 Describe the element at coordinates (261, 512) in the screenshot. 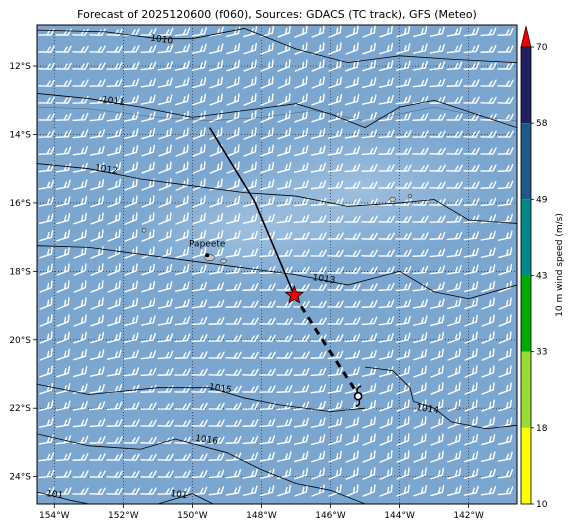

I see `x-axis-ticks: 154°W 152°W 150°W 148°W 146°W 144°W 142°W` at that location.